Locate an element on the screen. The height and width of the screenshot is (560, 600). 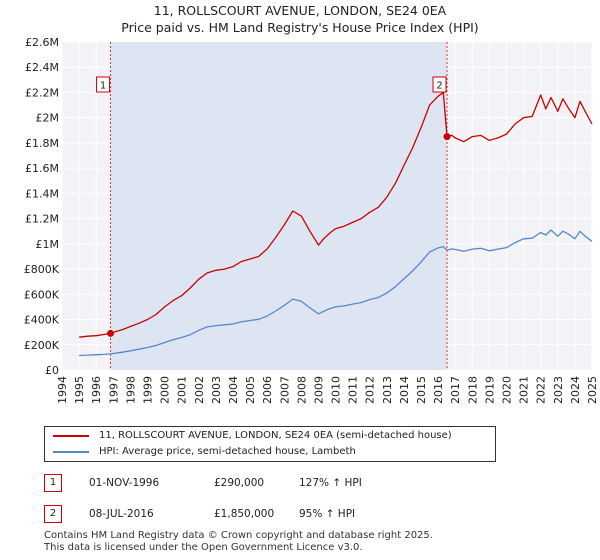
x-tick-label: 2003 is located at coordinates (216, 390).